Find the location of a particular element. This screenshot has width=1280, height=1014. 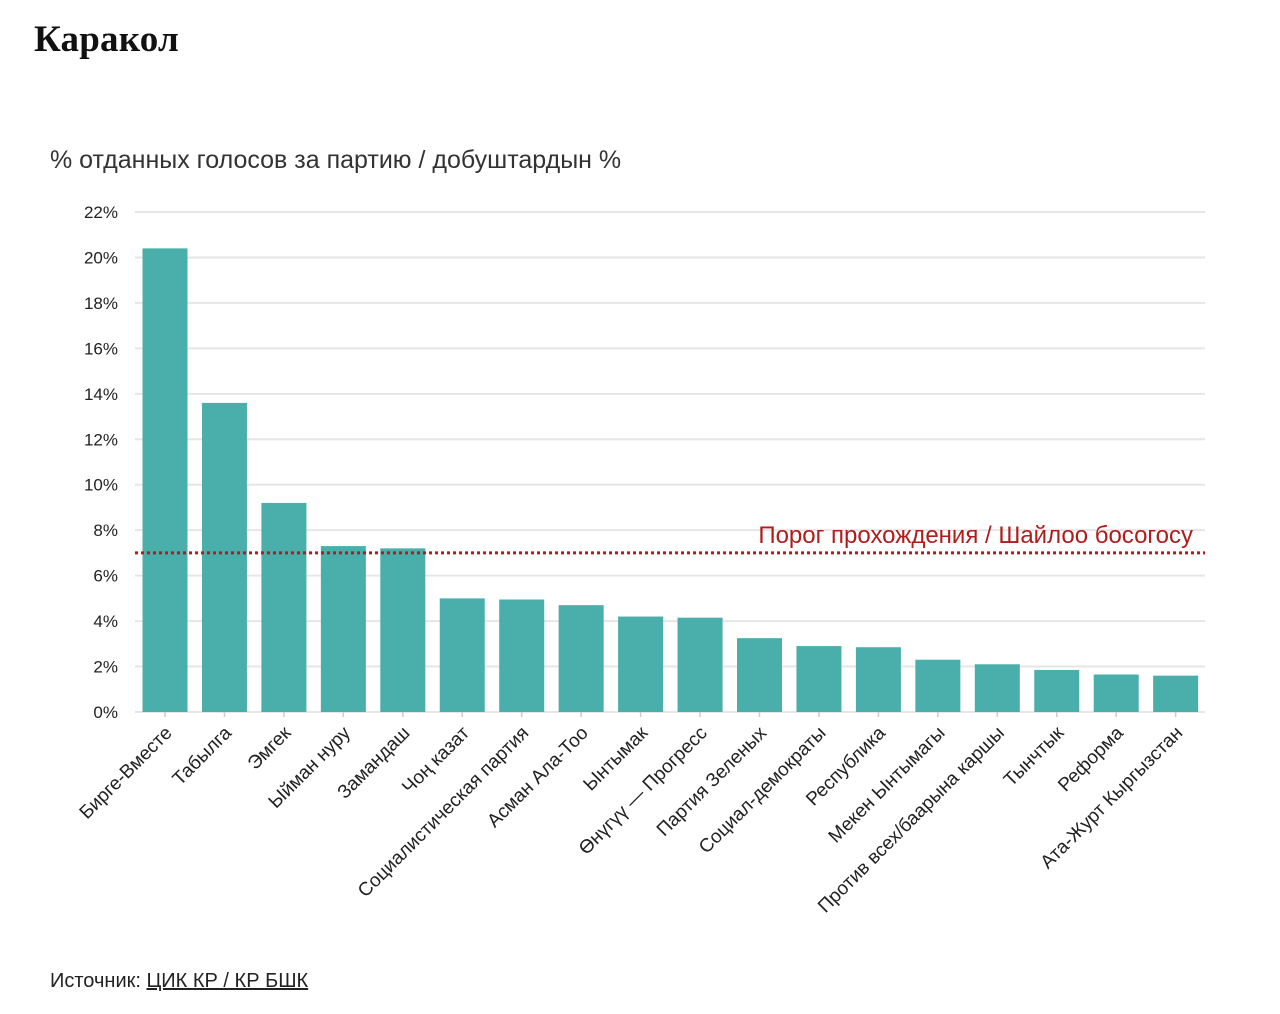

y-tick-label: 8% is located at coordinates (105, 530).